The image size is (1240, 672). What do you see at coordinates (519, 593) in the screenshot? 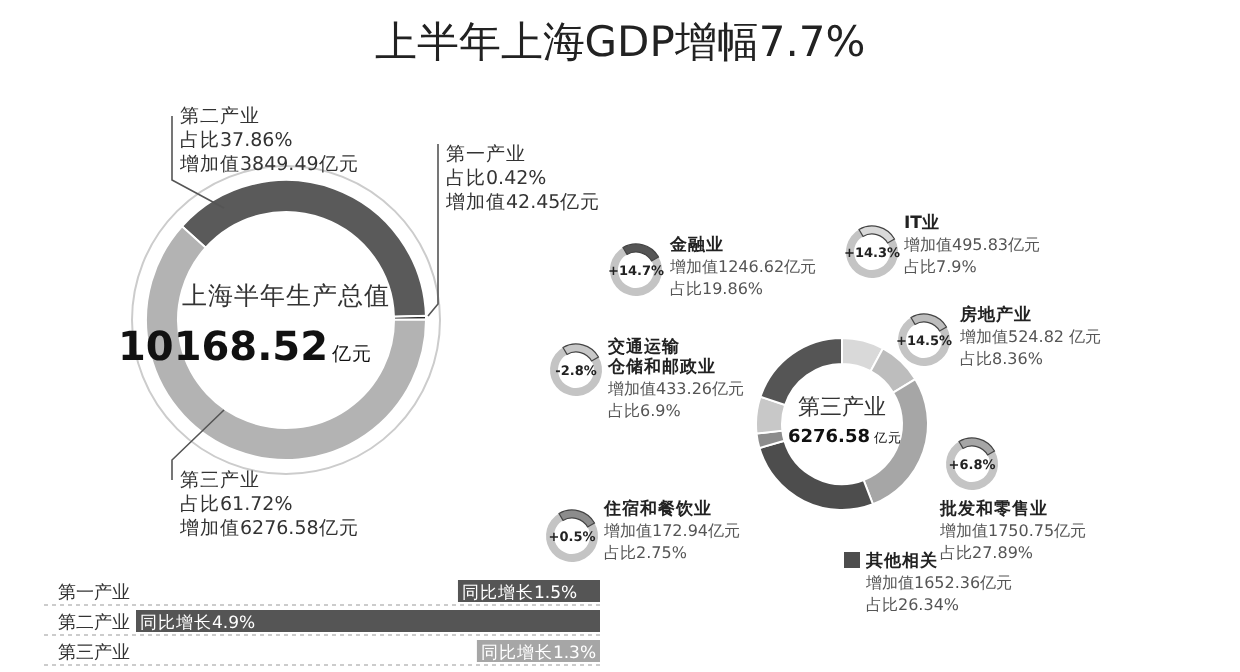
I see `data-label: 同比增长1.5%` at bounding box center [519, 593].